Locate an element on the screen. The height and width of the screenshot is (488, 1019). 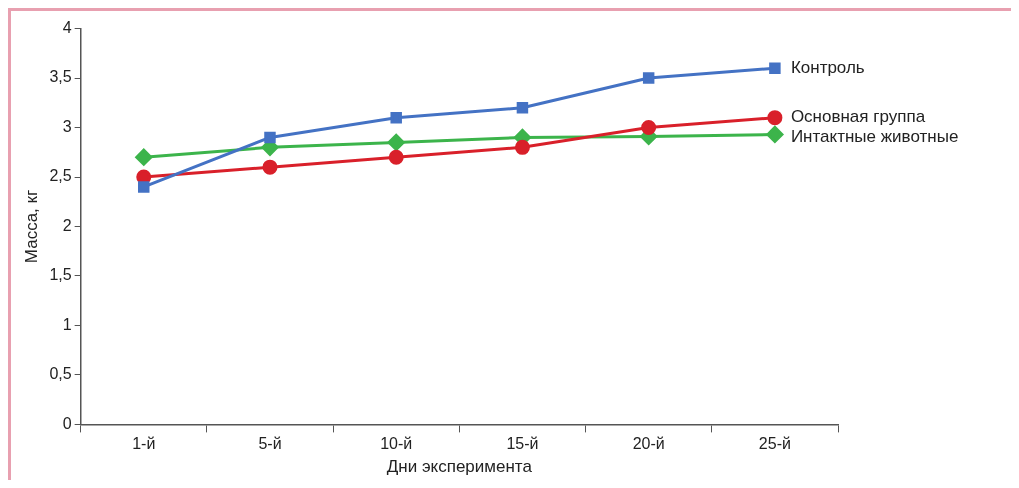
y-tick-label: 2 is located at coordinates (67, 225).